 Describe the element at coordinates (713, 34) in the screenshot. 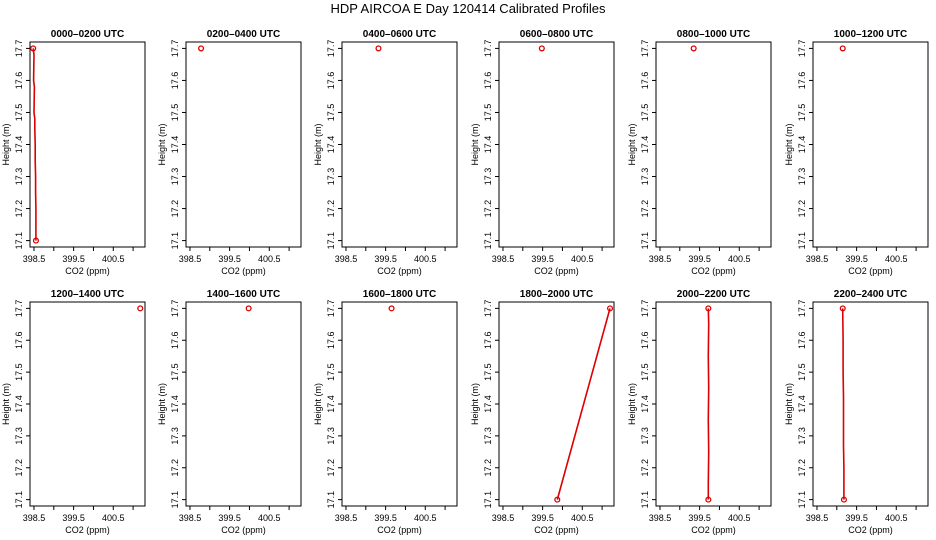

I see `panel-title: 0800–1000 UTC` at that location.